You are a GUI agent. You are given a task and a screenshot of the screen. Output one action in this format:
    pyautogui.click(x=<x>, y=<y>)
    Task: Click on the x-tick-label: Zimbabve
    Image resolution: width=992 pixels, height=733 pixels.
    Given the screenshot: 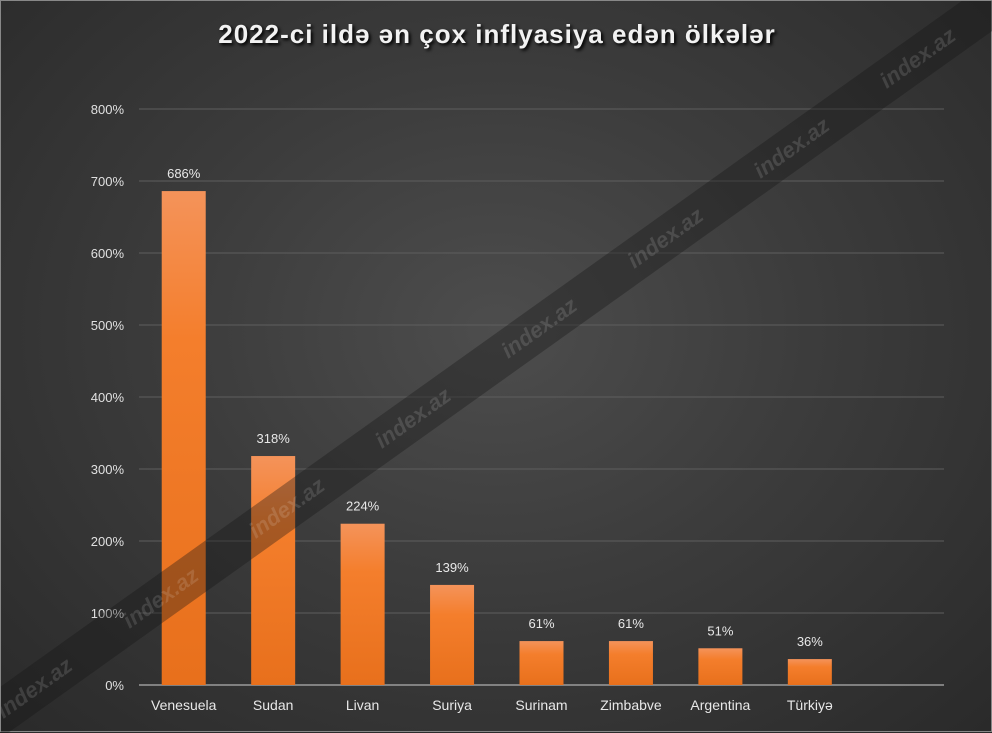 What is the action you would take?
    pyautogui.click(x=631, y=705)
    